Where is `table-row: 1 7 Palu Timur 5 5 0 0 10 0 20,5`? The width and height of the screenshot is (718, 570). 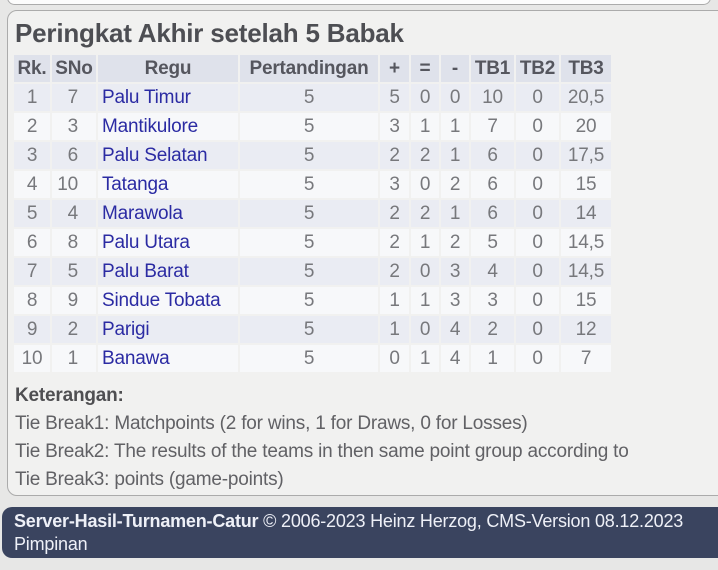
table-row: 1 7 Palu Timur 5 5 0 0 10 0 20,5 is located at coordinates (312, 97).